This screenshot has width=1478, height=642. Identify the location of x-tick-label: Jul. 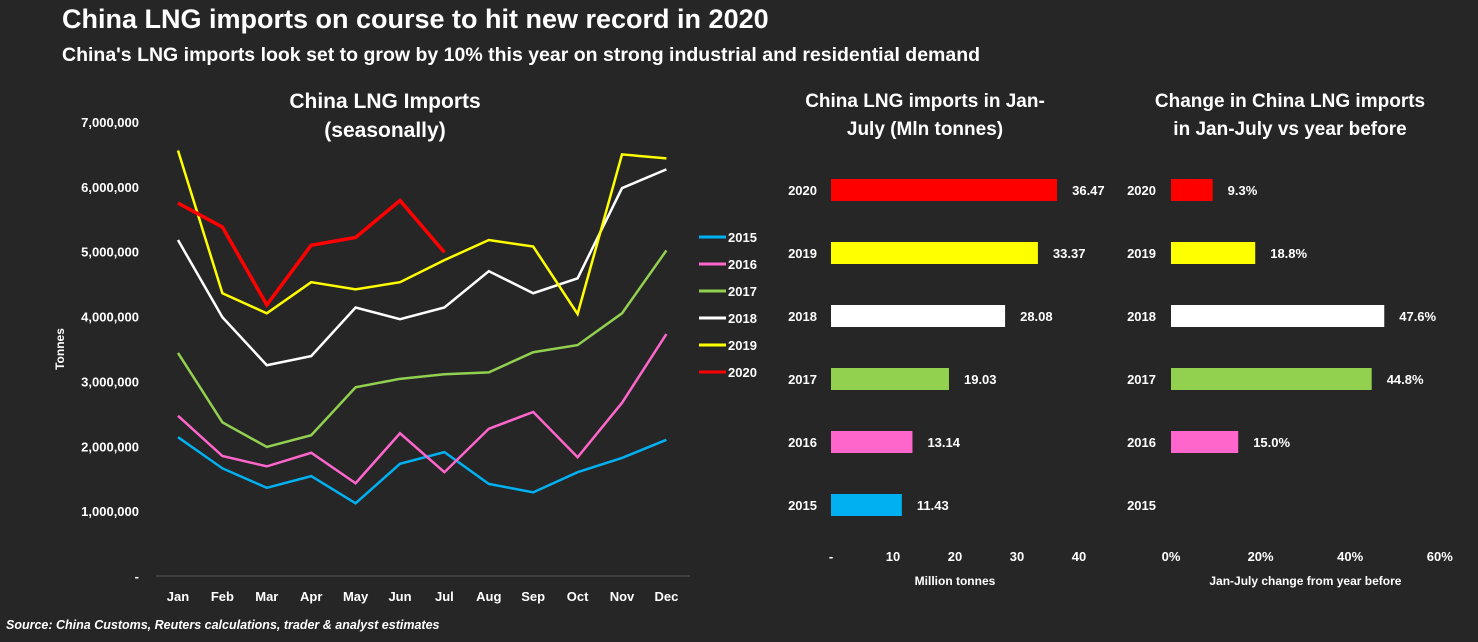
(444, 596).